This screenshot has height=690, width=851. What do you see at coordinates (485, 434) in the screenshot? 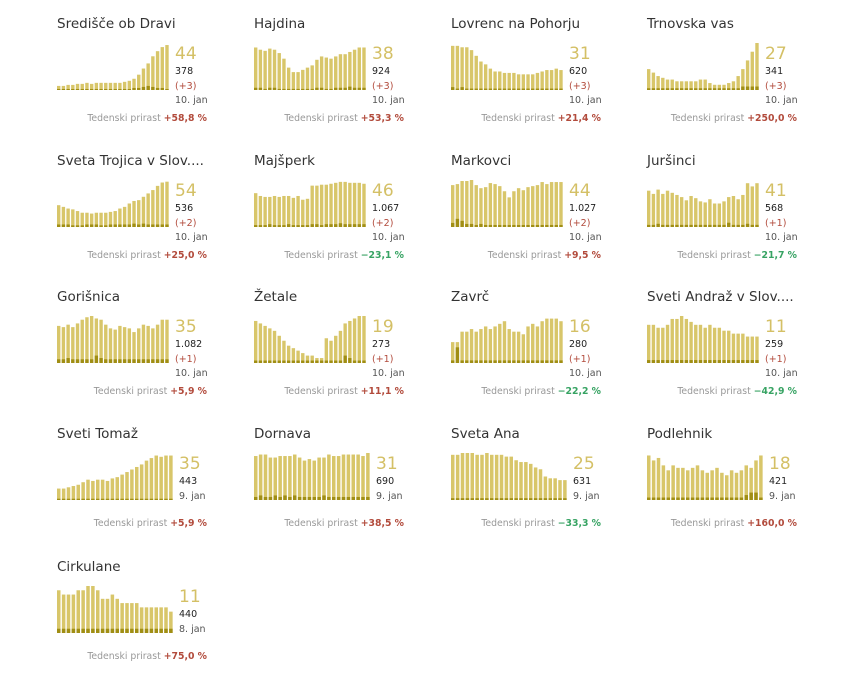
I see `municipality-name: Sveta Ana` at bounding box center [485, 434].